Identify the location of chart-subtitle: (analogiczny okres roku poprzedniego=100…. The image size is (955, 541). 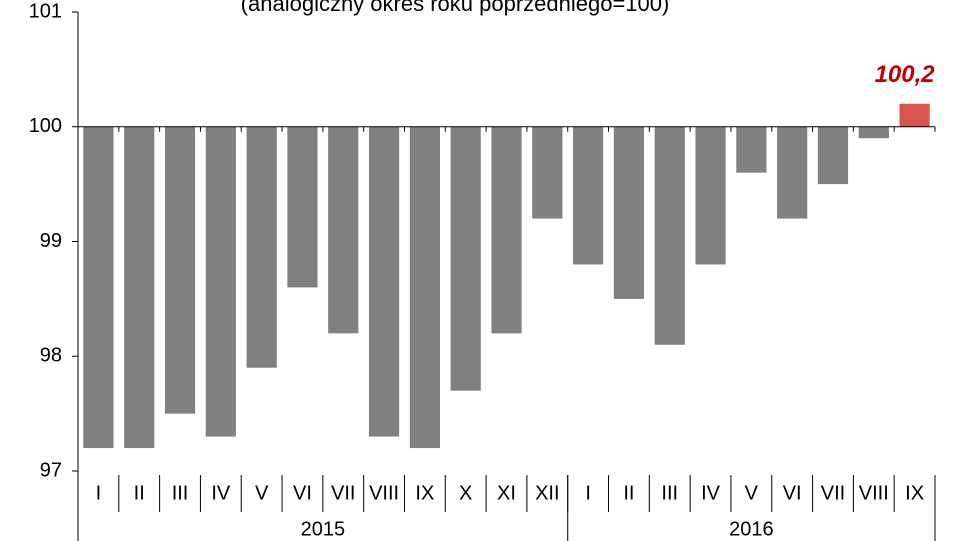
(455, 8).